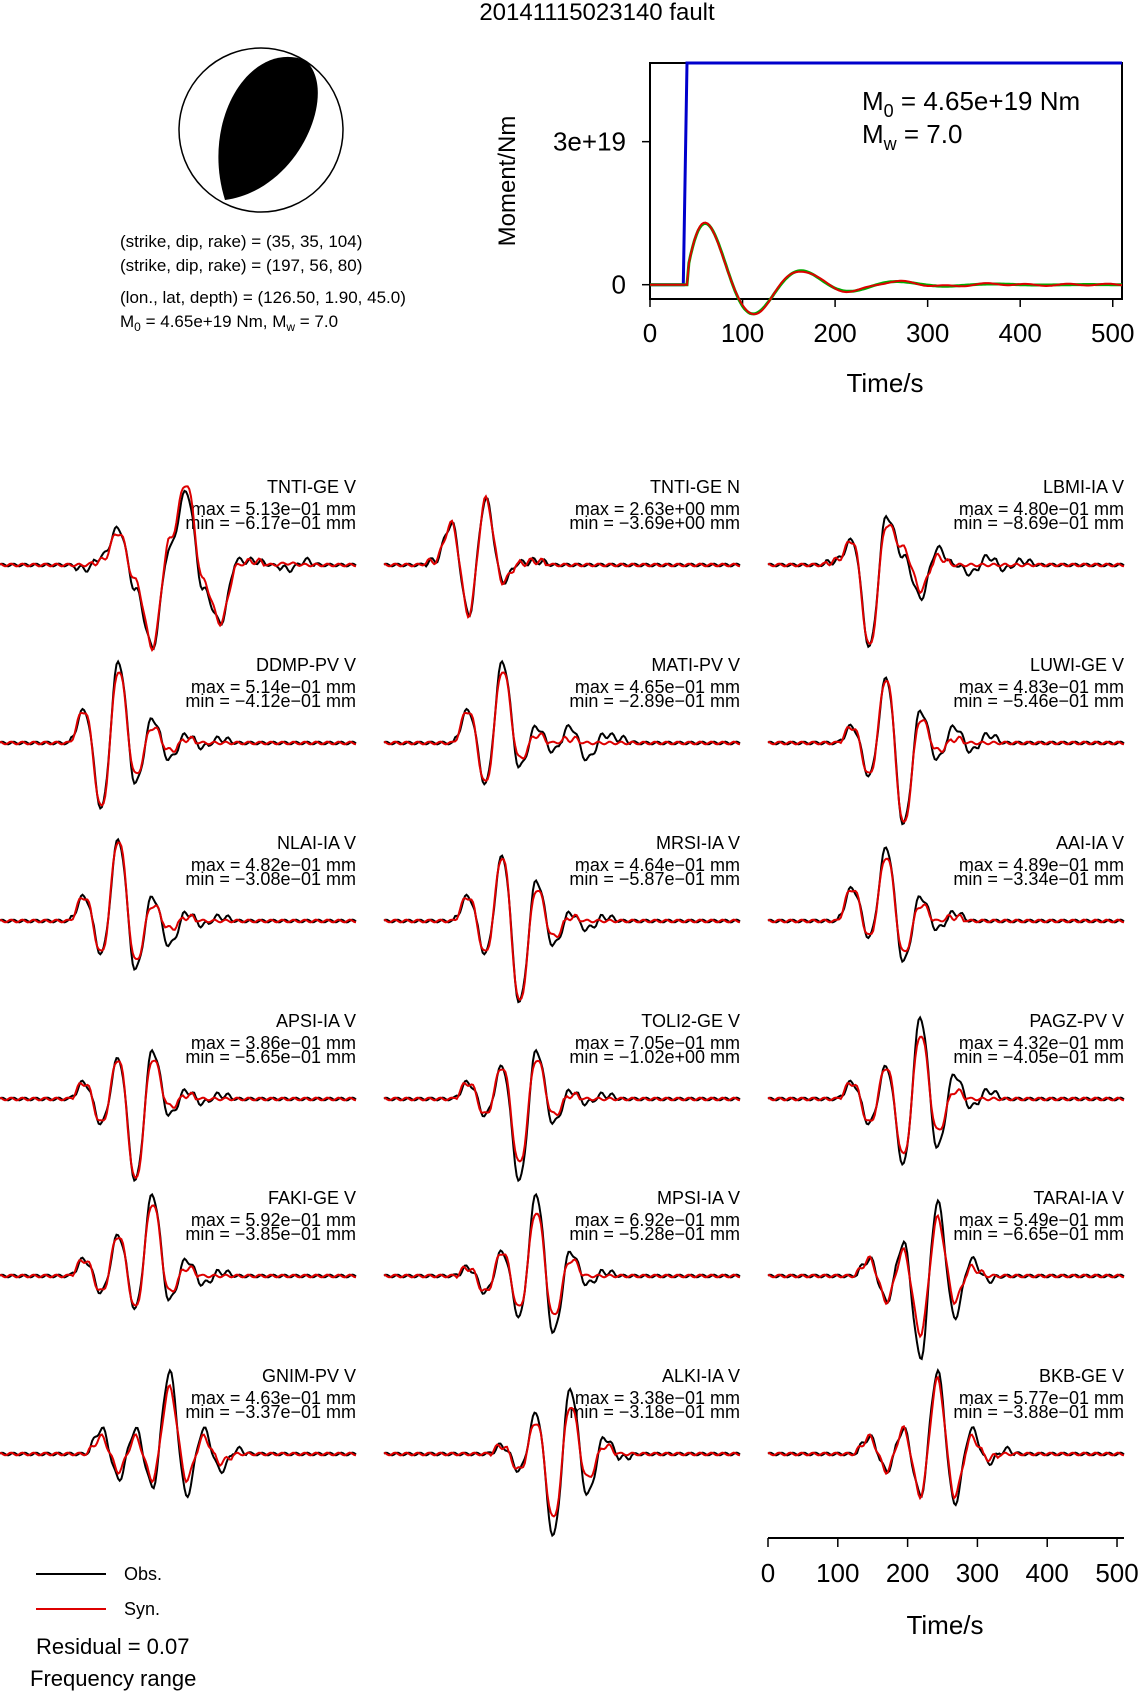 The height and width of the screenshot is (1694, 1139). What do you see at coordinates (1077, 665) in the screenshot?
I see `station-name: LUWI-GE V` at bounding box center [1077, 665].